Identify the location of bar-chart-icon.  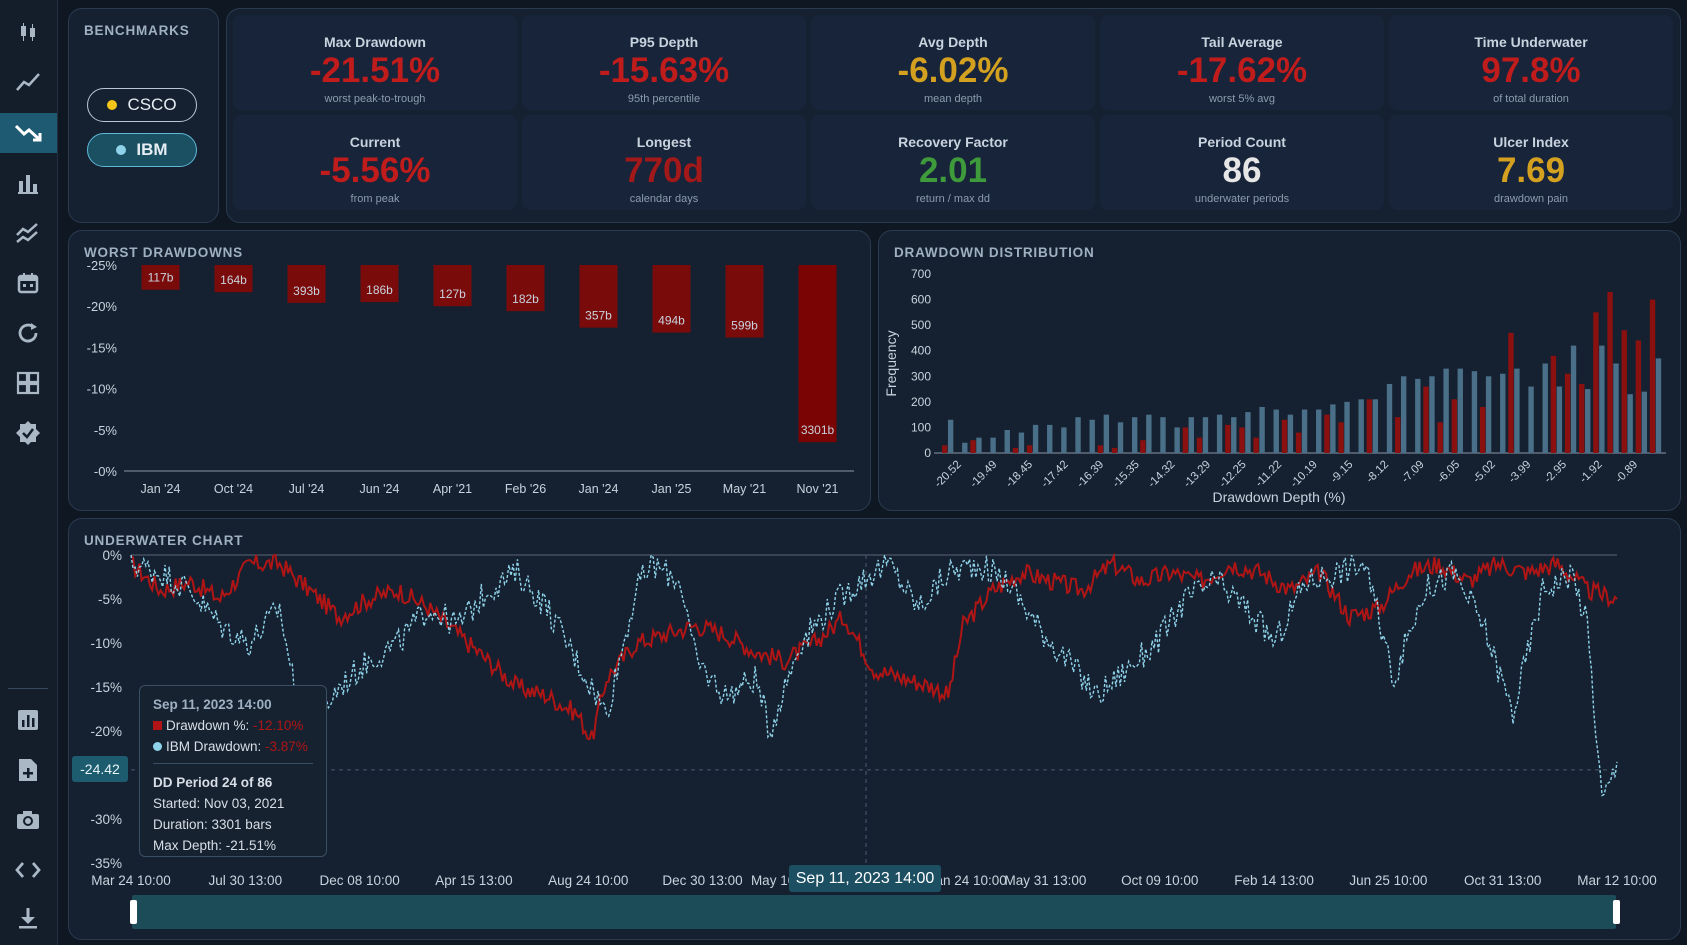
(28, 183).